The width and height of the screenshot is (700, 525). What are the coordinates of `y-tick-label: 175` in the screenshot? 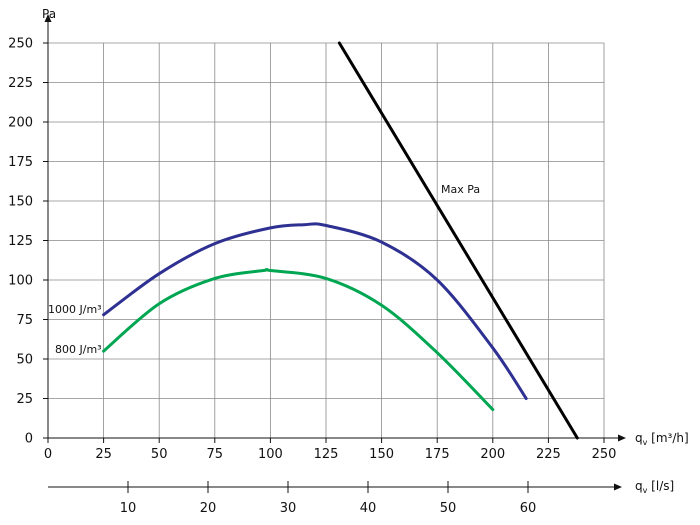 It's located at (20, 162).